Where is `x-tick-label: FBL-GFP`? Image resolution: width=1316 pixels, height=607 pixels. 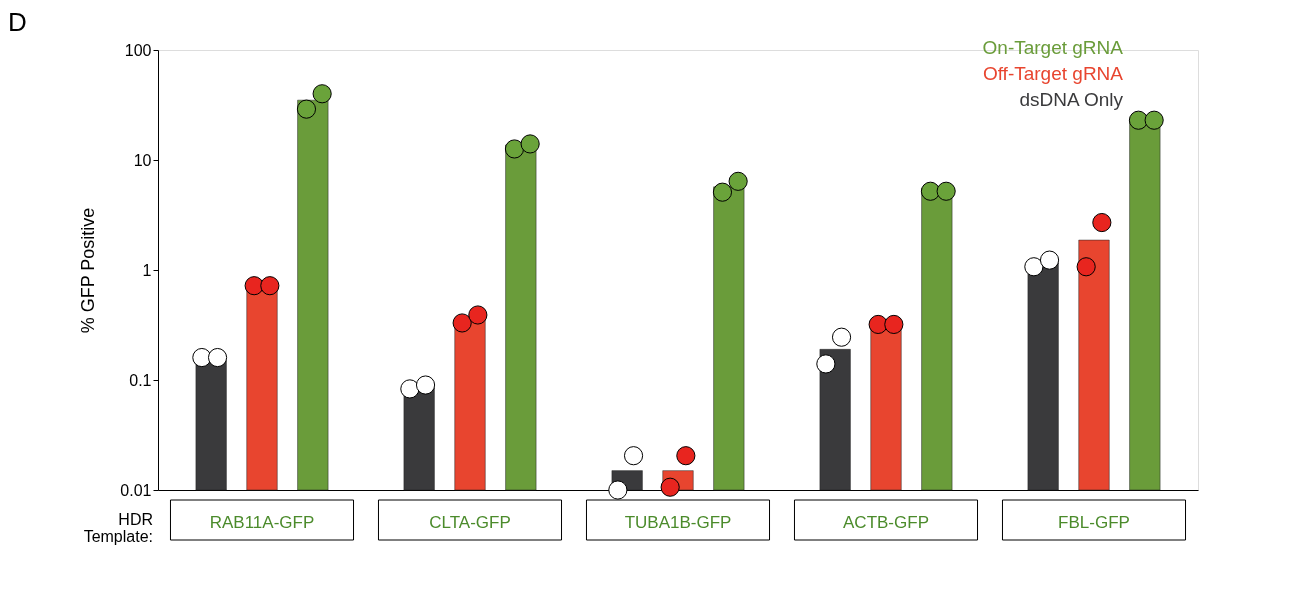 x-tick-label: FBL-GFP is located at coordinates (1094, 522).